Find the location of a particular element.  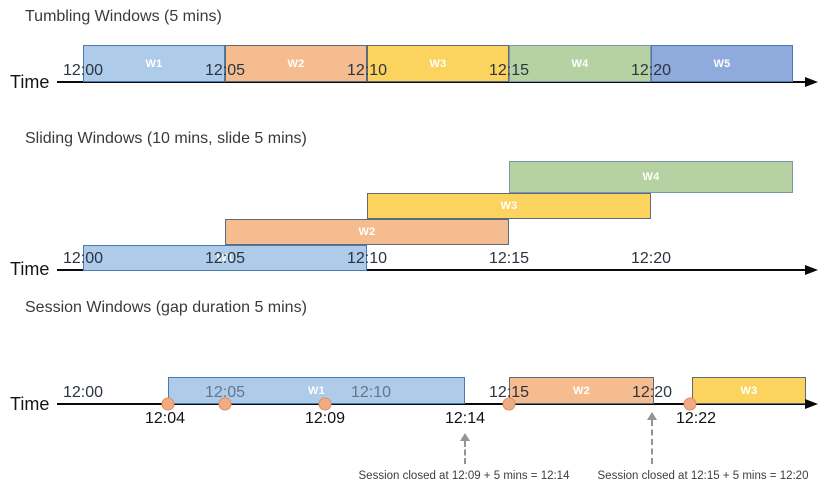

session-window-w2: W2 is located at coordinates (581, 390).